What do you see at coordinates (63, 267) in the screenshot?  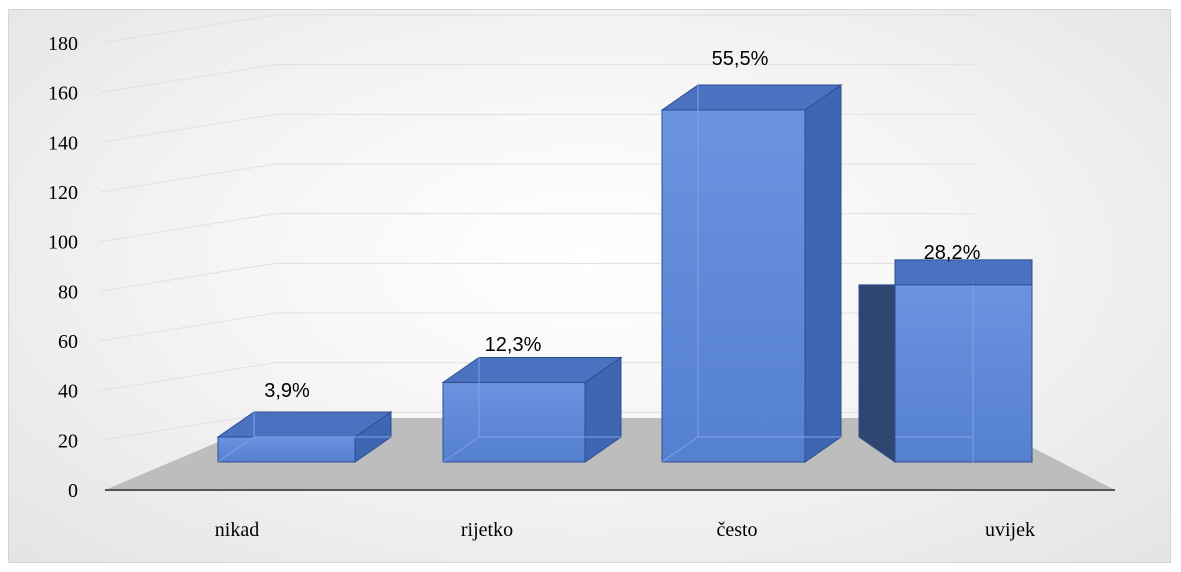 I see `y-axis: 0 20 40 60 80 100 120 140 160 180` at bounding box center [63, 267].